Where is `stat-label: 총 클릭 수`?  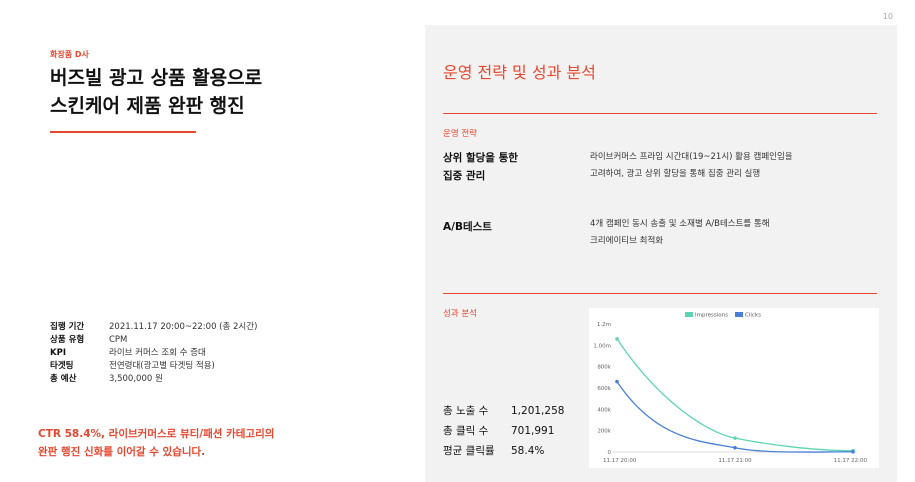 stat-label: 총 클릭 수 is located at coordinates (466, 431).